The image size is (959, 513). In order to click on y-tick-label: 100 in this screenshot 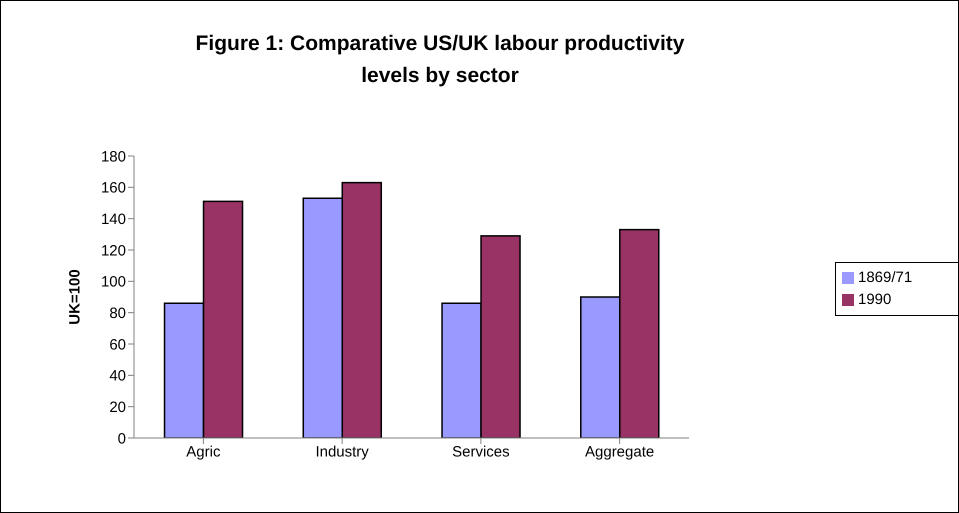, I will do `click(113, 282)`.